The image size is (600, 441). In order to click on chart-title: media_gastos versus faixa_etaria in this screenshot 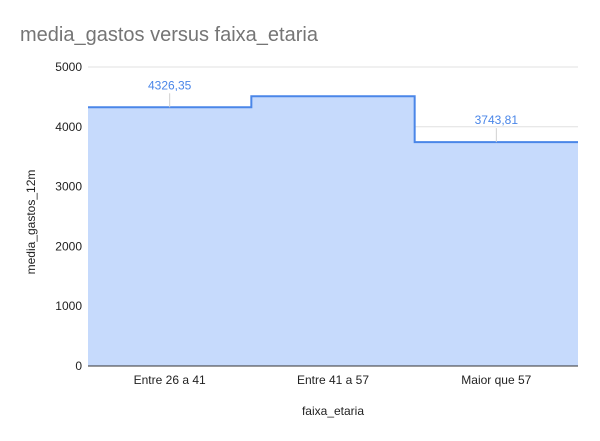, I will do `click(169, 35)`.